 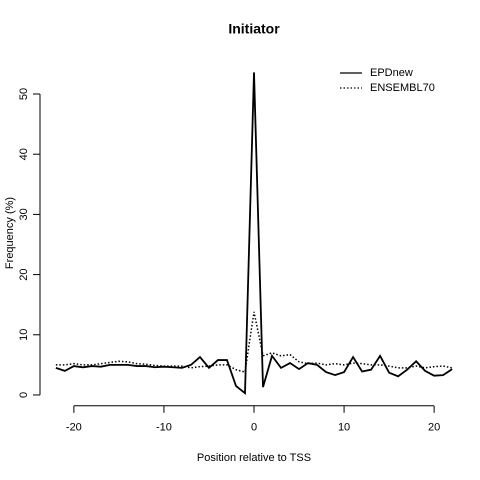 What do you see at coordinates (24, 335) in the screenshot?
I see `y-tick-label: 10` at bounding box center [24, 335].